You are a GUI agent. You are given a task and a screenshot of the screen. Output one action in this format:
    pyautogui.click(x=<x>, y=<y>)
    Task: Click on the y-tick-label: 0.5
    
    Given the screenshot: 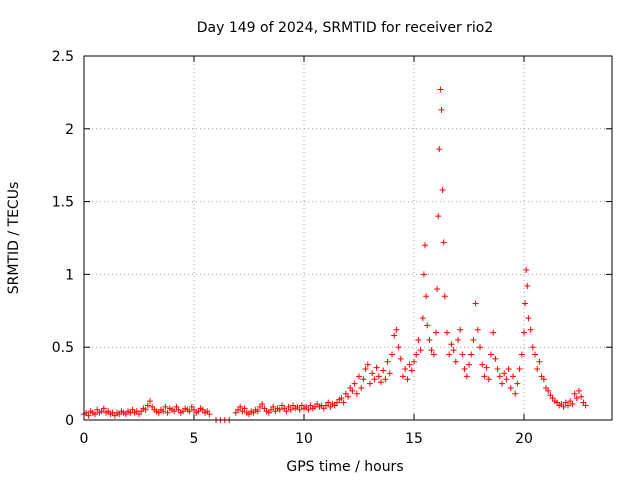 What is the action you would take?
    pyautogui.click(x=63, y=348)
    